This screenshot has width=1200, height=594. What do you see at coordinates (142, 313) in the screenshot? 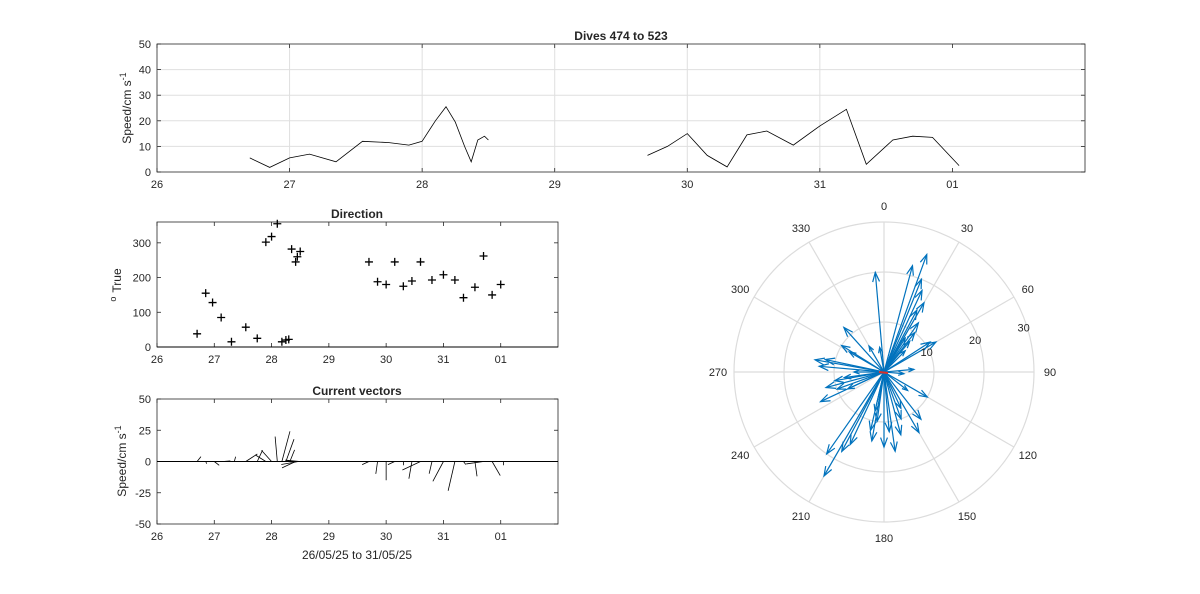
I see `direction-ytick-label: 100` at bounding box center [142, 313].